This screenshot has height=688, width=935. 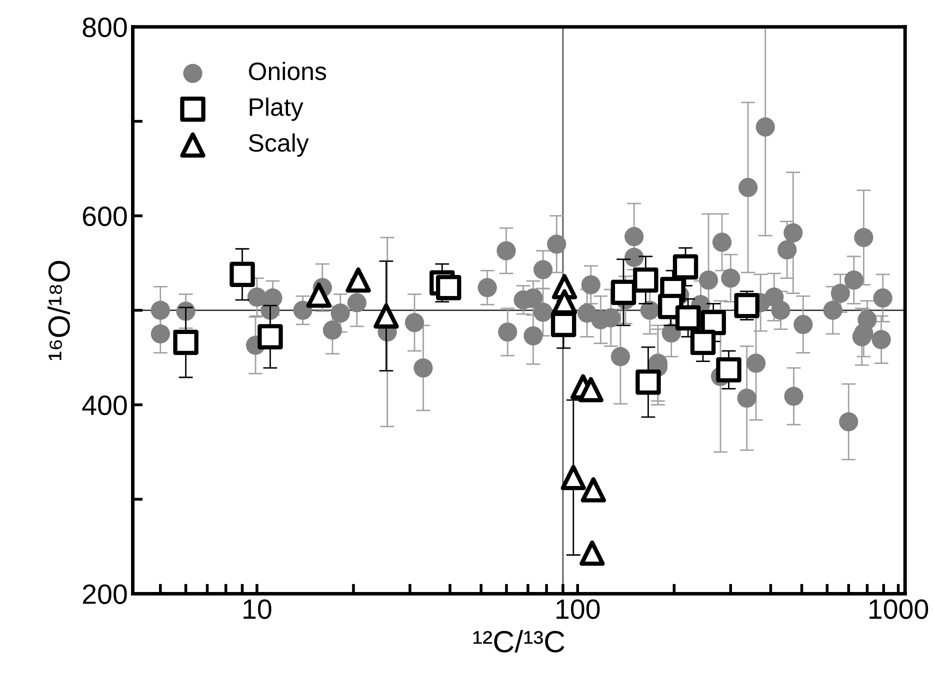 I want to click on legend-label: Onions, so click(x=287, y=71).